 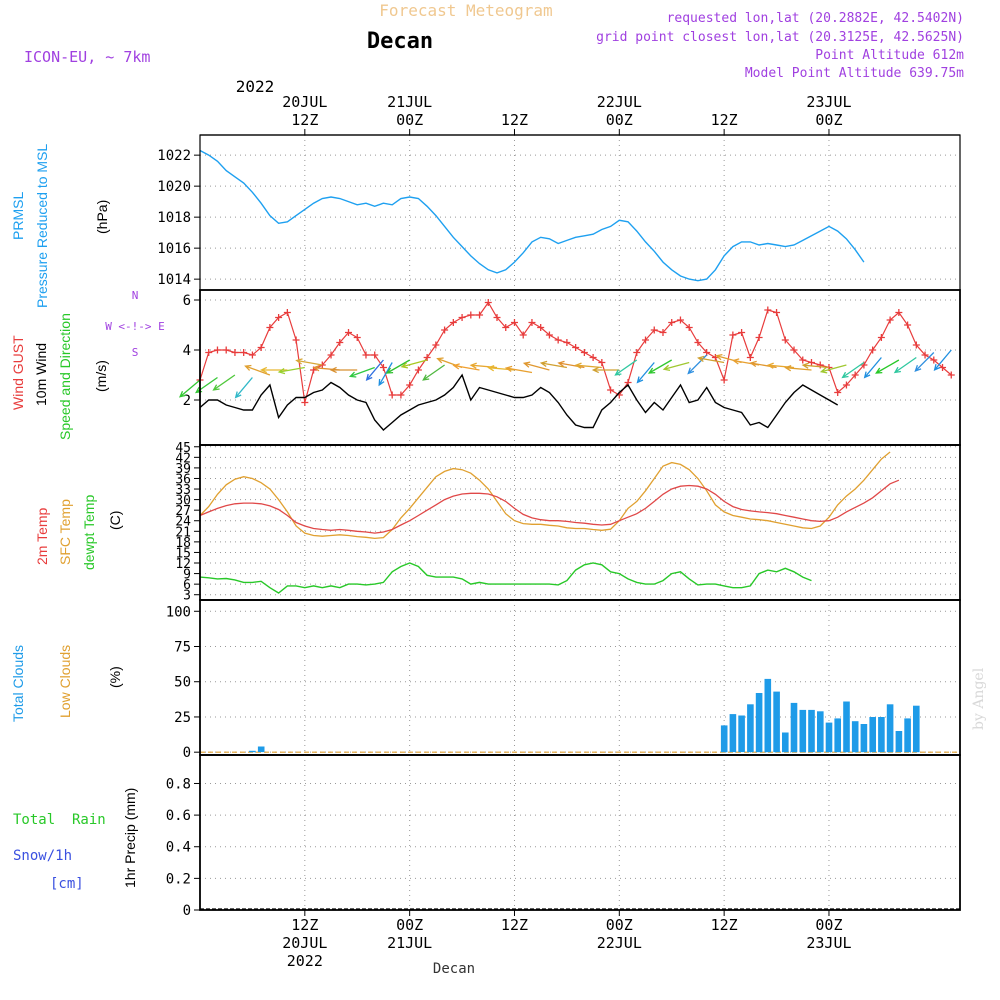 I want to click on ytick-label-temperature-13: 42, so click(x=183, y=458).